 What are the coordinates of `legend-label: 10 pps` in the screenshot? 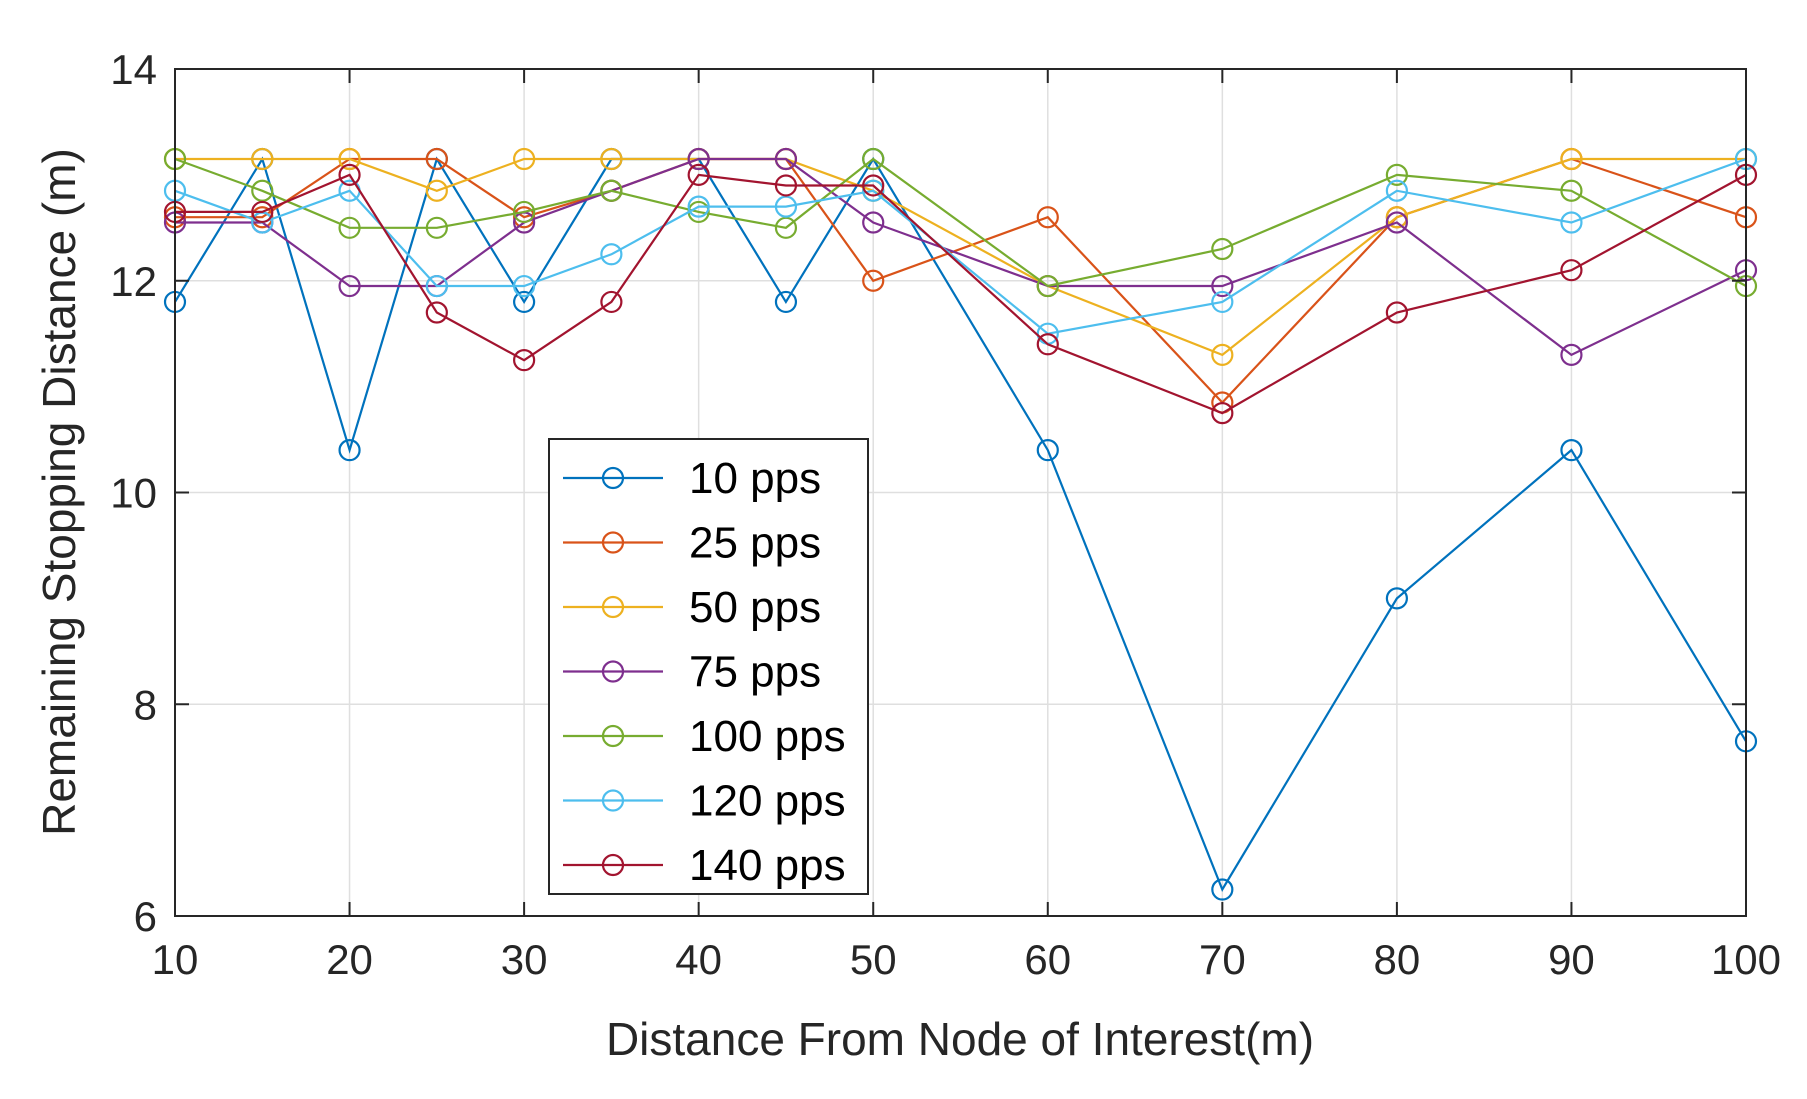 It's located at (755, 478).